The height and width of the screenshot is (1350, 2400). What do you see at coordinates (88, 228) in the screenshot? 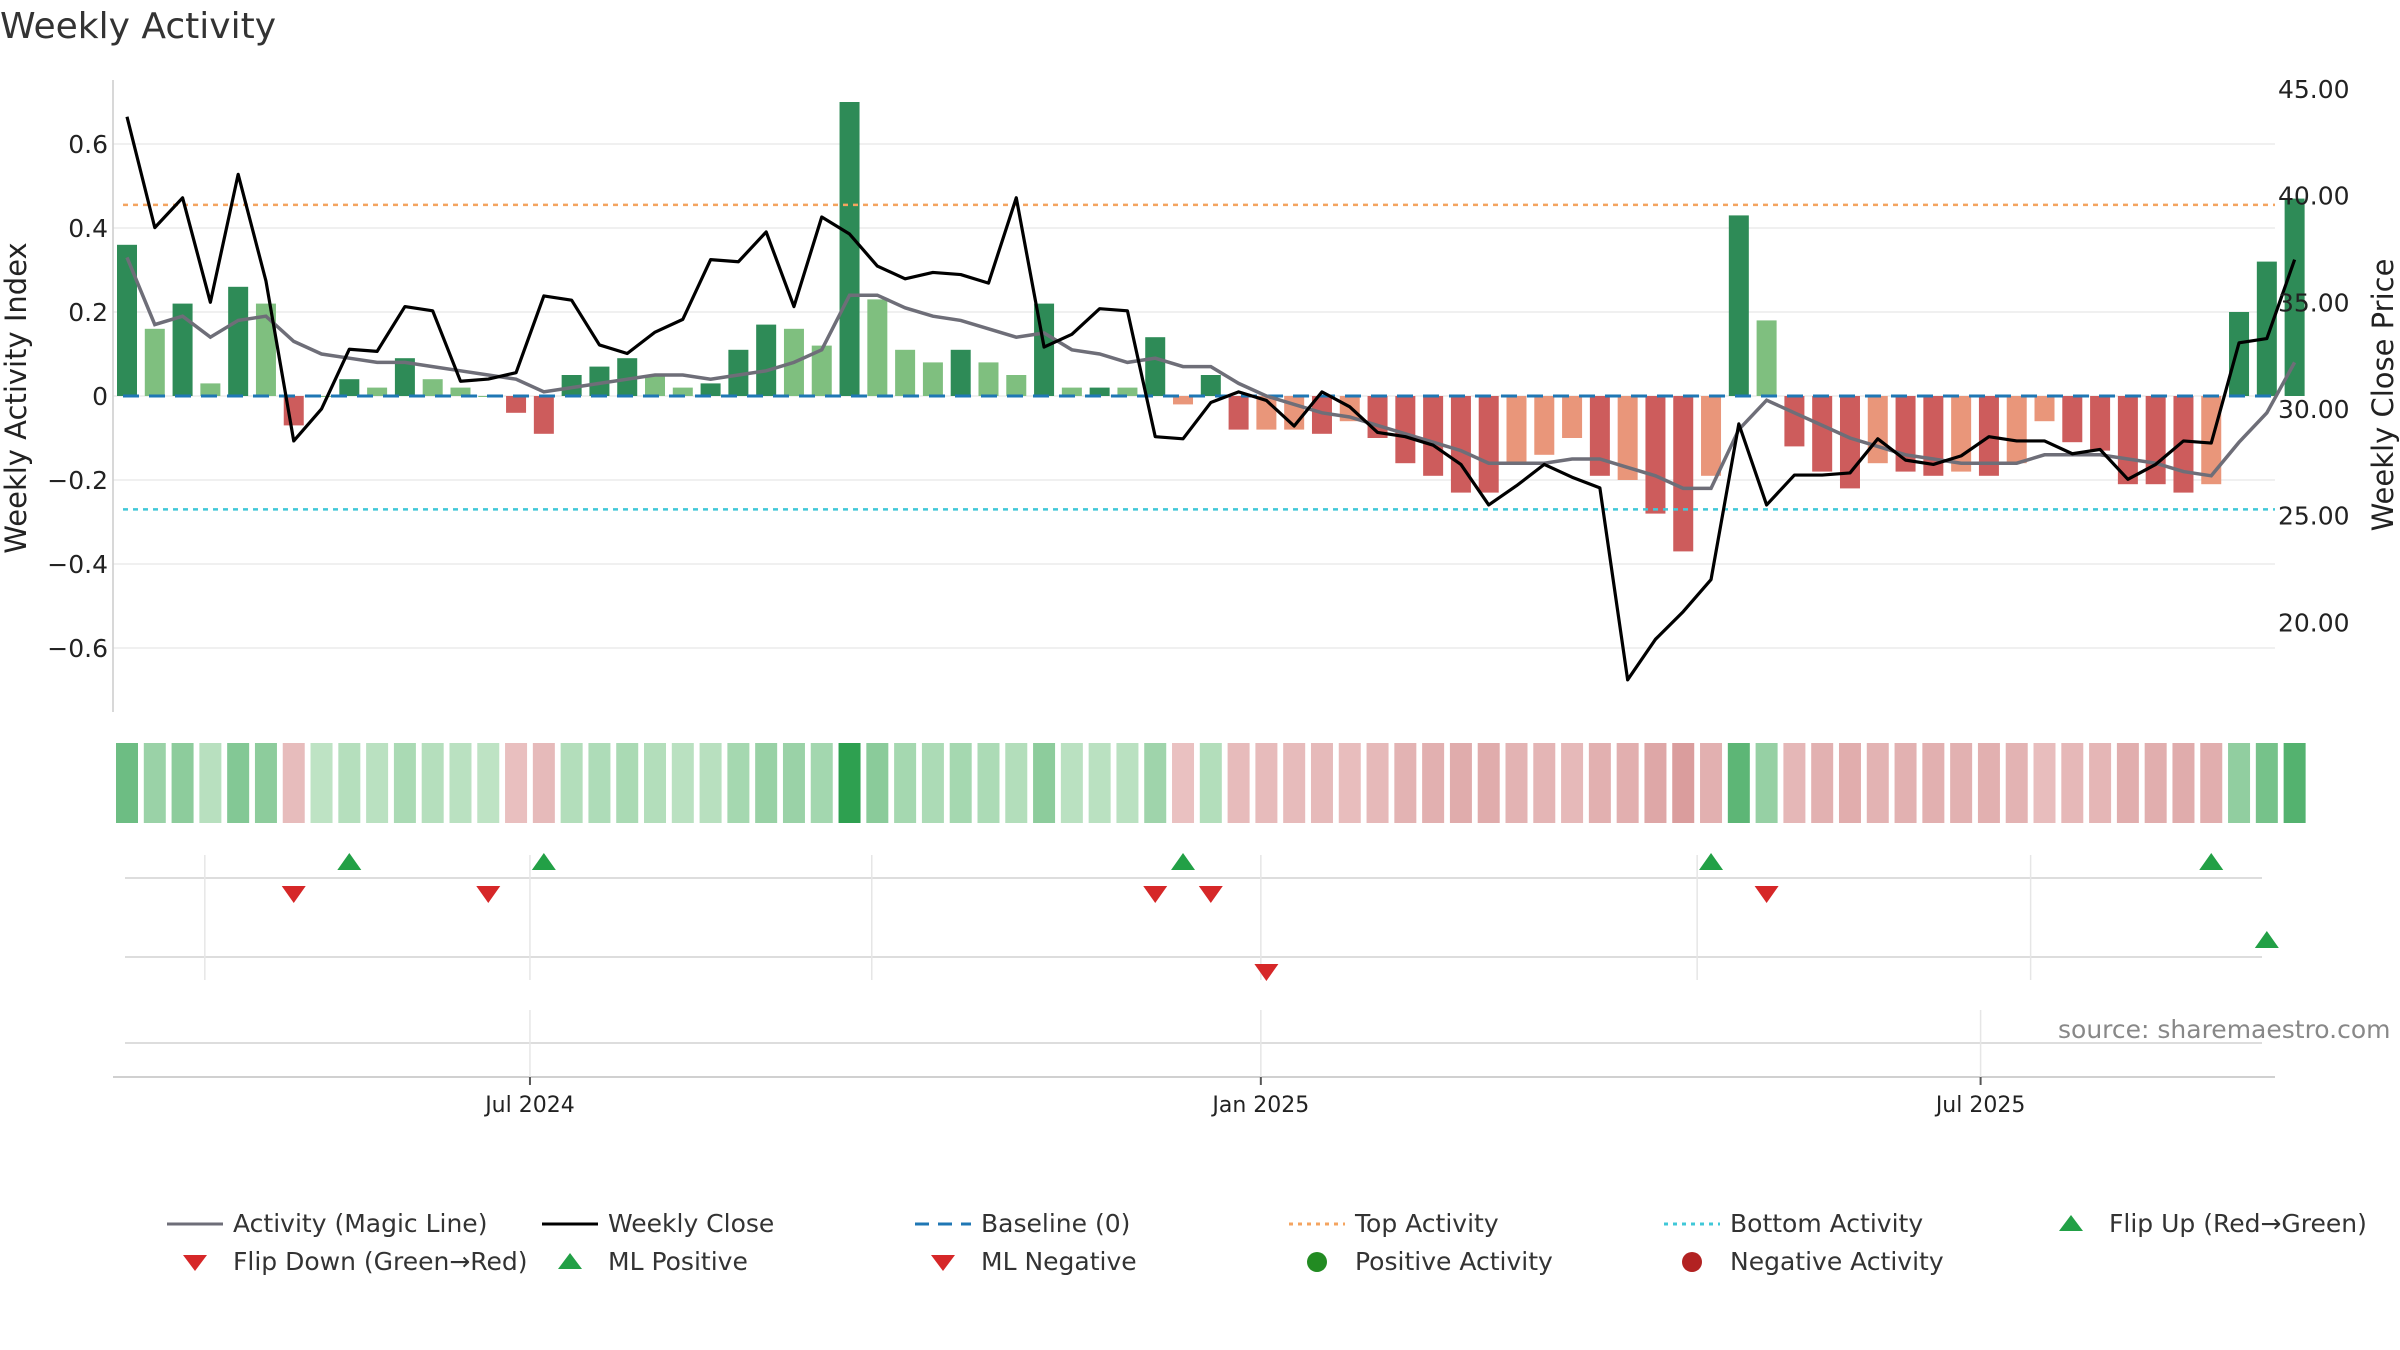
I see `y-tick-label: 0.4` at bounding box center [88, 228].